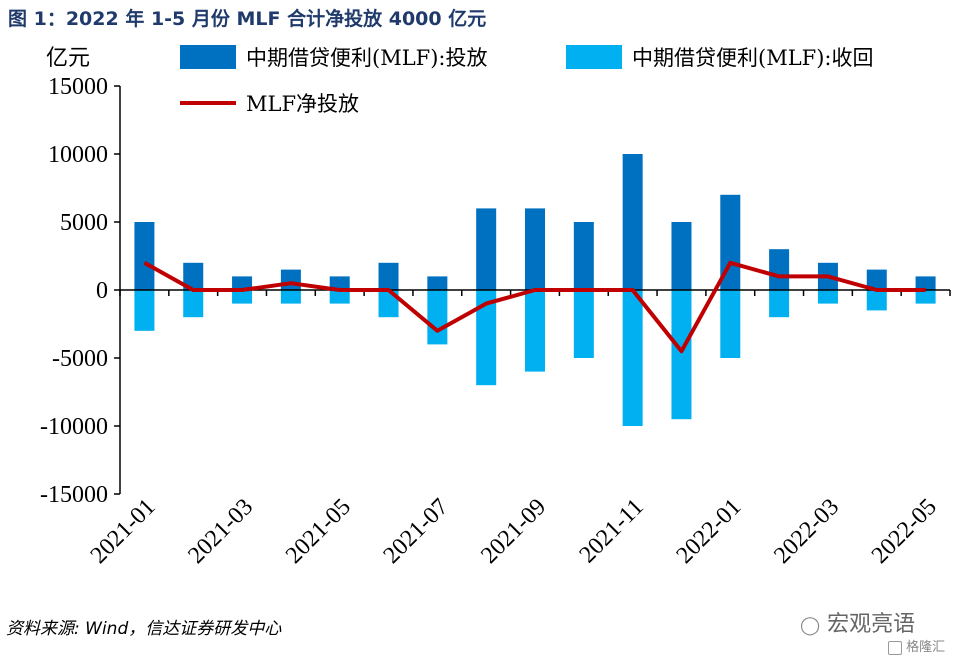 This screenshot has width=960, height=661. I want to click on gelonghui-logo-icon, so click(895, 647).